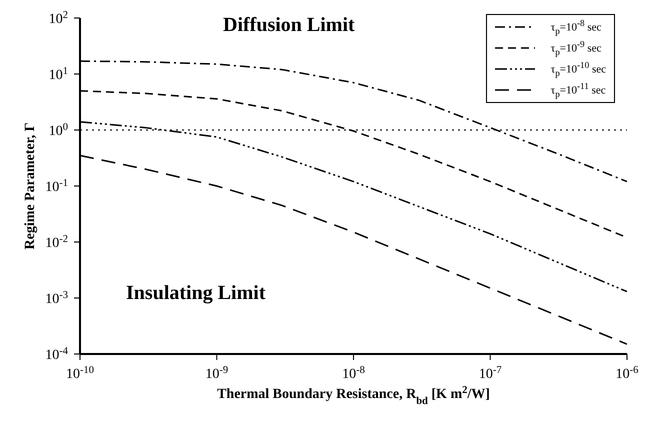  What do you see at coordinates (578, 90) in the screenshot?
I see `legend-label: τ$_{p}$=10$^{-11}$ sec` at bounding box center [578, 90].